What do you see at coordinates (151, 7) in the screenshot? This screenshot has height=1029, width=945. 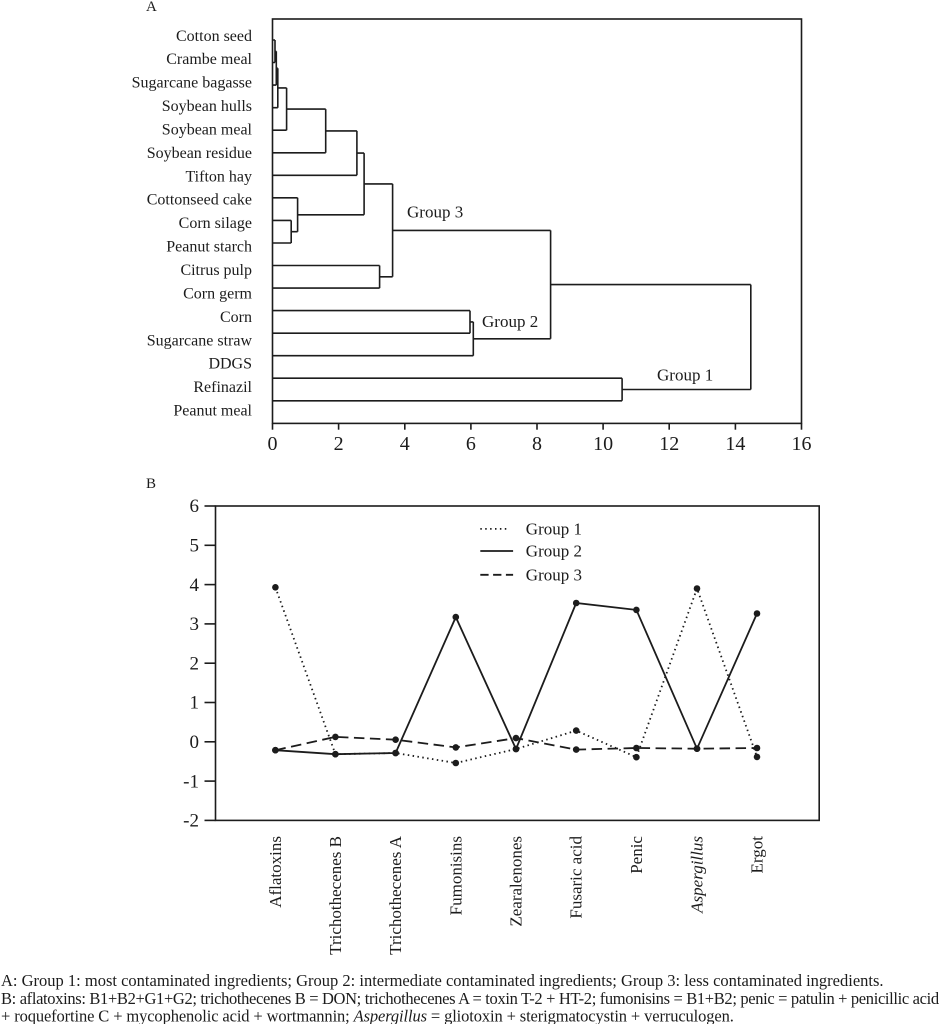 I see `svg-text: A` at bounding box center [151, 7].